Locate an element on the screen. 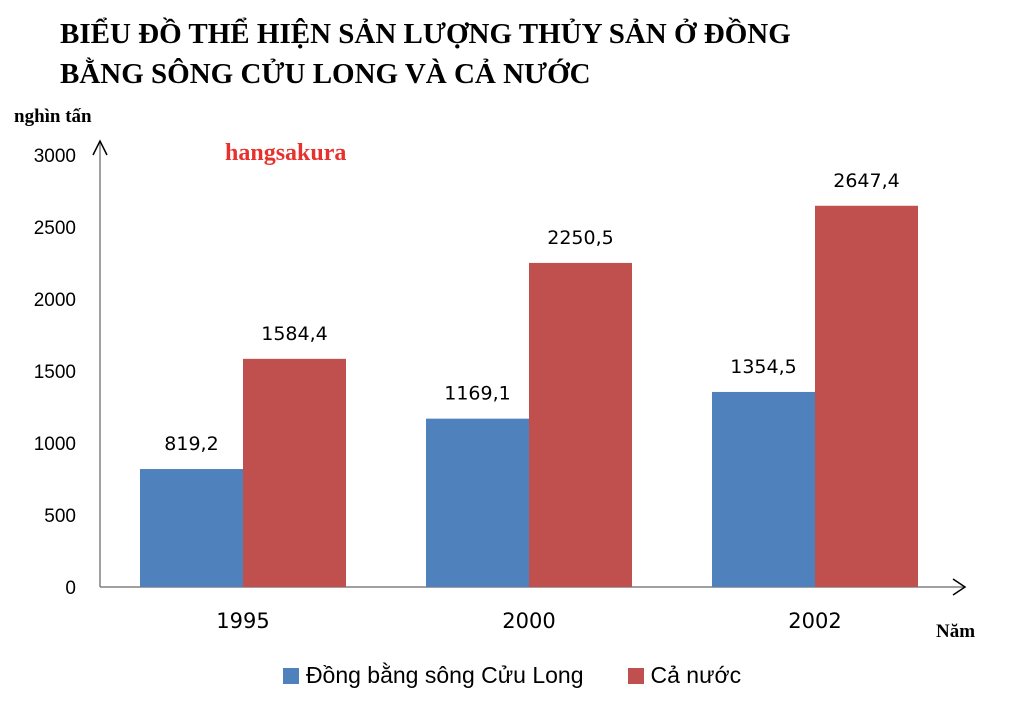 The height and width of the screenshot is (721, 1024). y-tick-label: 3000 is located at coordinates (55, 156).